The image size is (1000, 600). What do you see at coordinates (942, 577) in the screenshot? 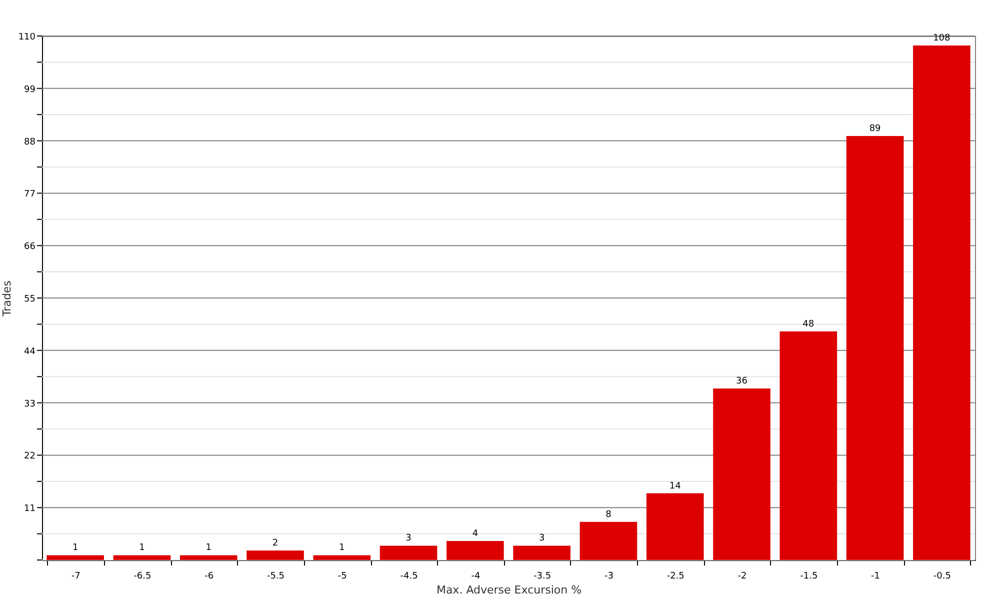
I see `x-tick-label: -0.5` at bounding box center [942, 577].